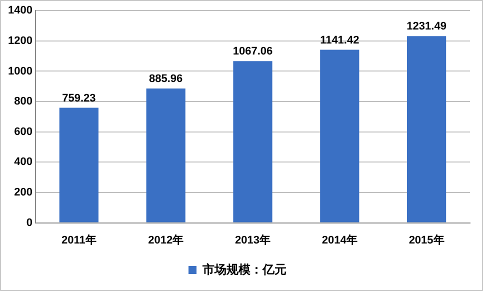  Describe the element at coordinates (23, 162) in the screenshot. I see `y-tick-label: 400` at that location.